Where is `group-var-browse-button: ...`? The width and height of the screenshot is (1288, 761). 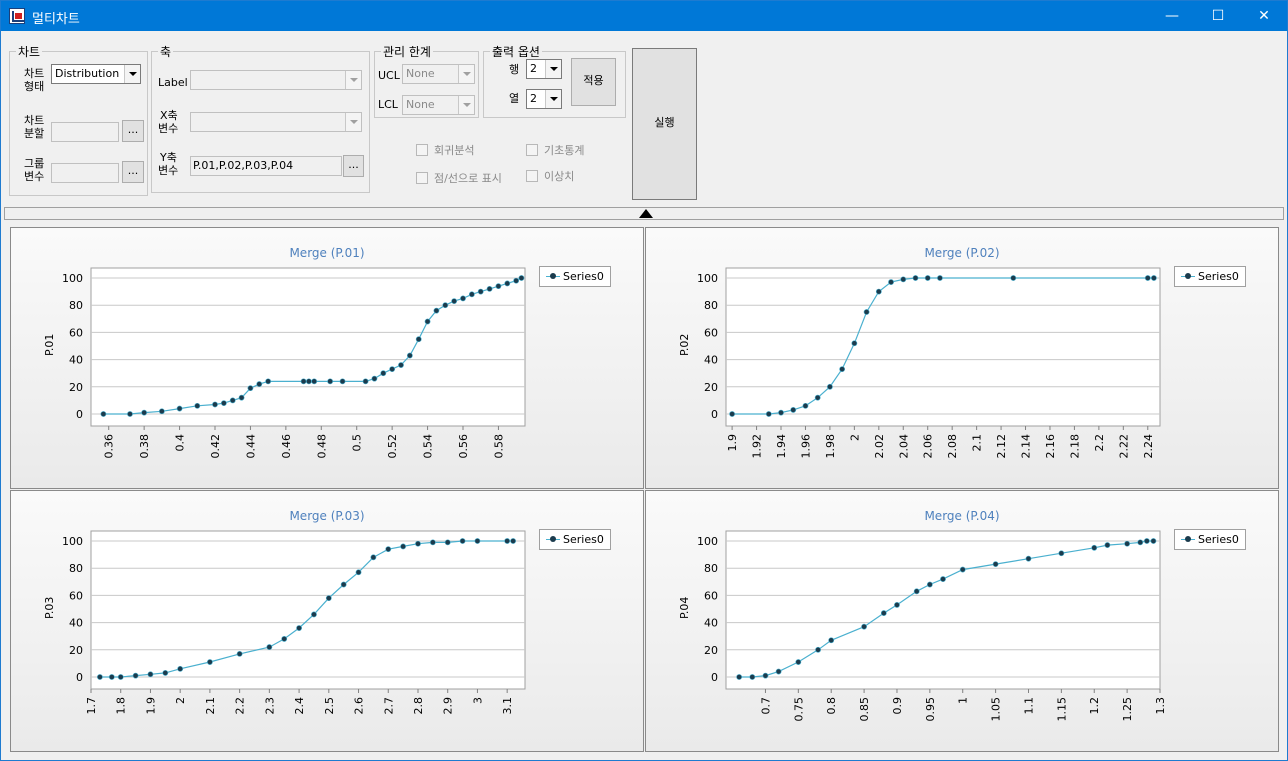 group-var-browse-button: ... is located at coordinates (133, 172).